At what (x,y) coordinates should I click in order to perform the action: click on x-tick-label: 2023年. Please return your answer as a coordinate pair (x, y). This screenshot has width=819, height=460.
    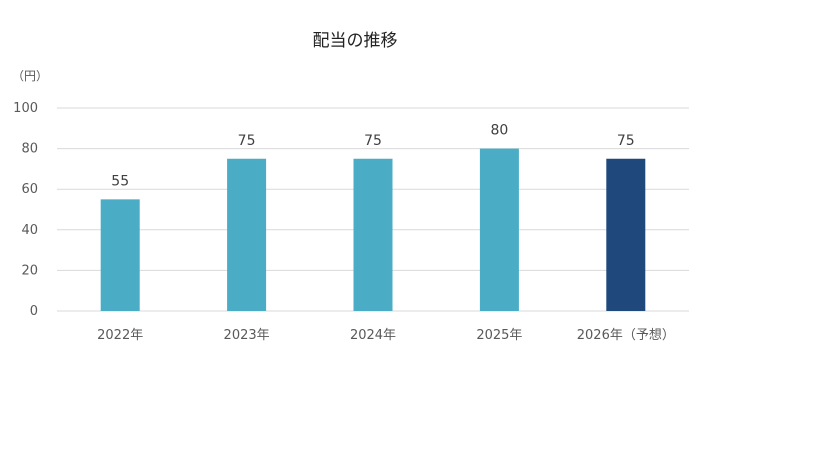
    Looking at the image, I should click on (247, 335).